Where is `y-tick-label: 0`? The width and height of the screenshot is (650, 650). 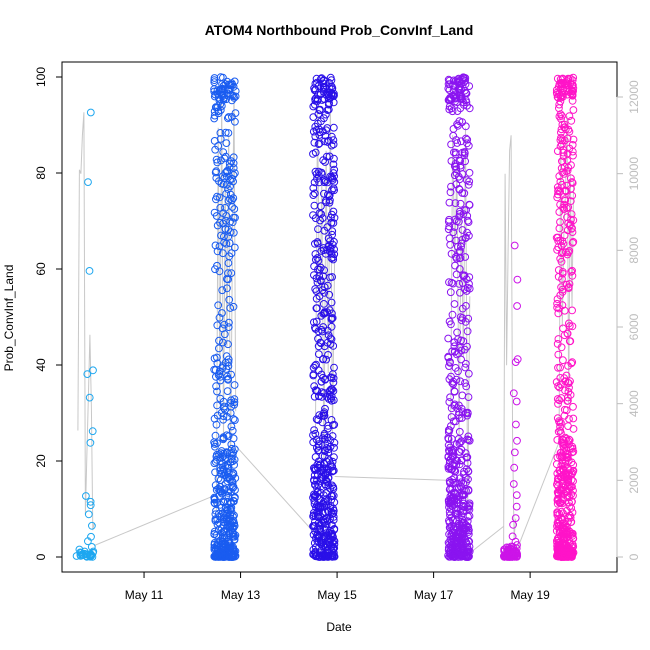 y-tick-label: 0 is located at coordinates (41, 556).